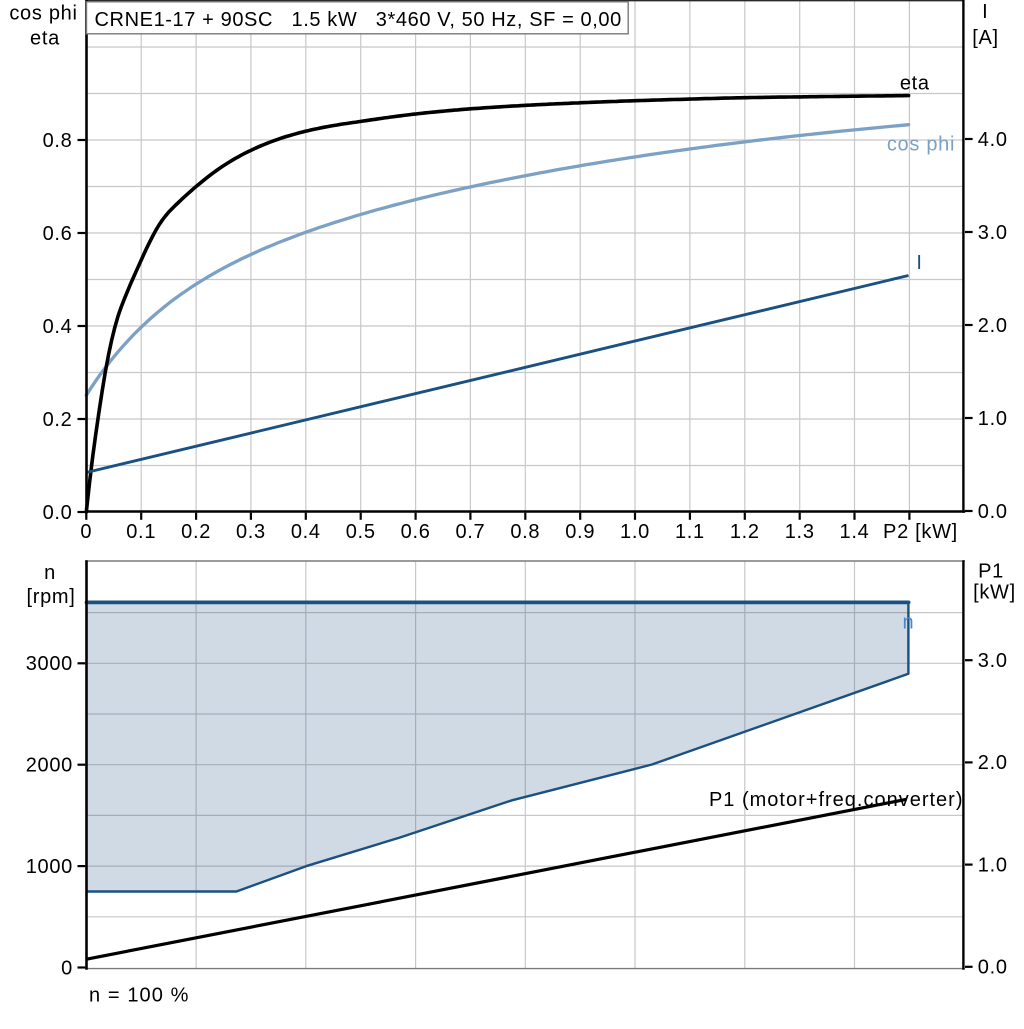  What do you see at coordinates (141, 532) in the screenshot?
I see `svg-text: 0.1` at bounding box center [141, 532].